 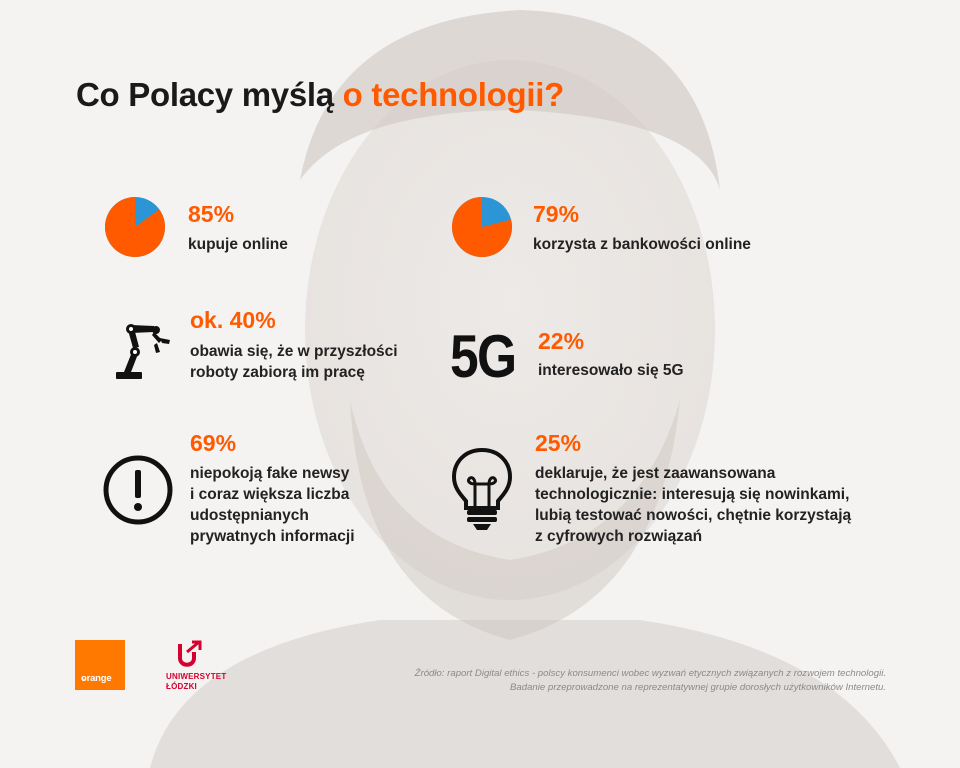 I want to click on orange-logo: orange ™, so click(x=100, y=665).